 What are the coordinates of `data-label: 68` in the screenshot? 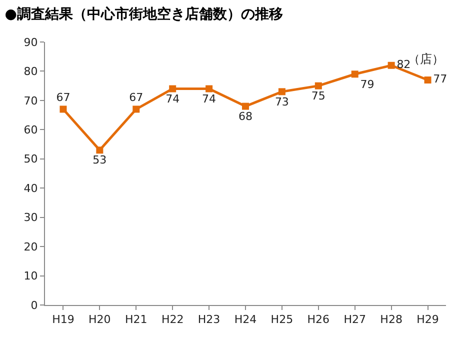 It's located at (245, 116).